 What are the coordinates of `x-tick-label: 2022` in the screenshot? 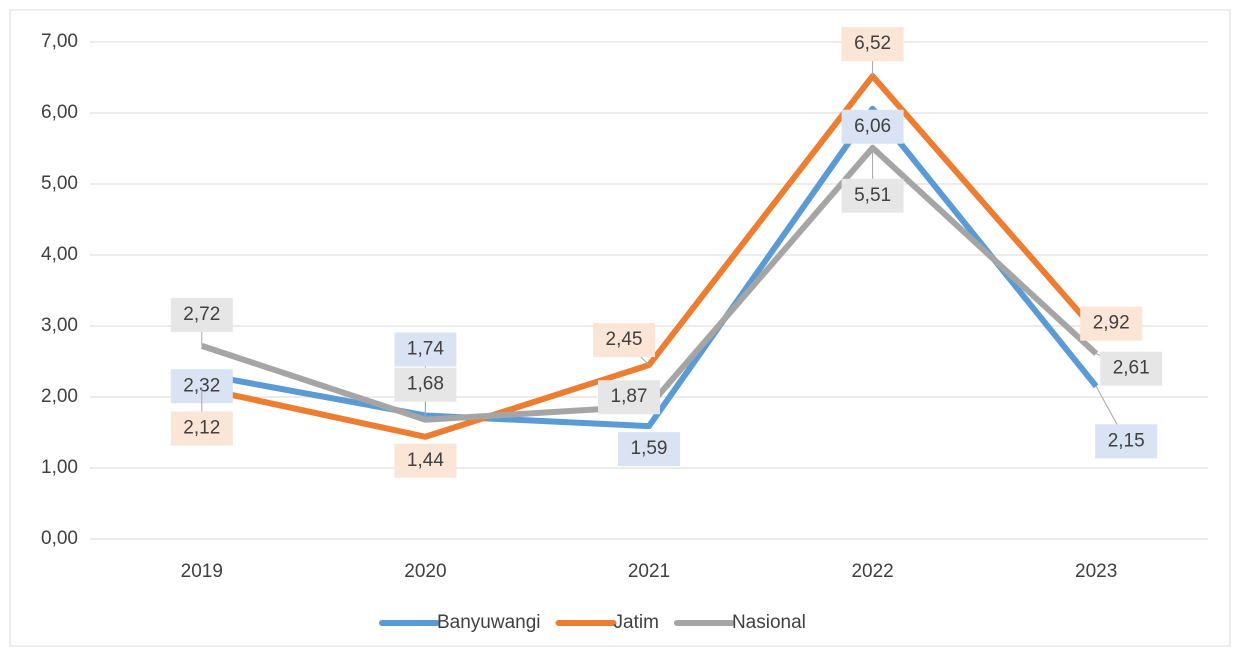 It's located at (872, 571).